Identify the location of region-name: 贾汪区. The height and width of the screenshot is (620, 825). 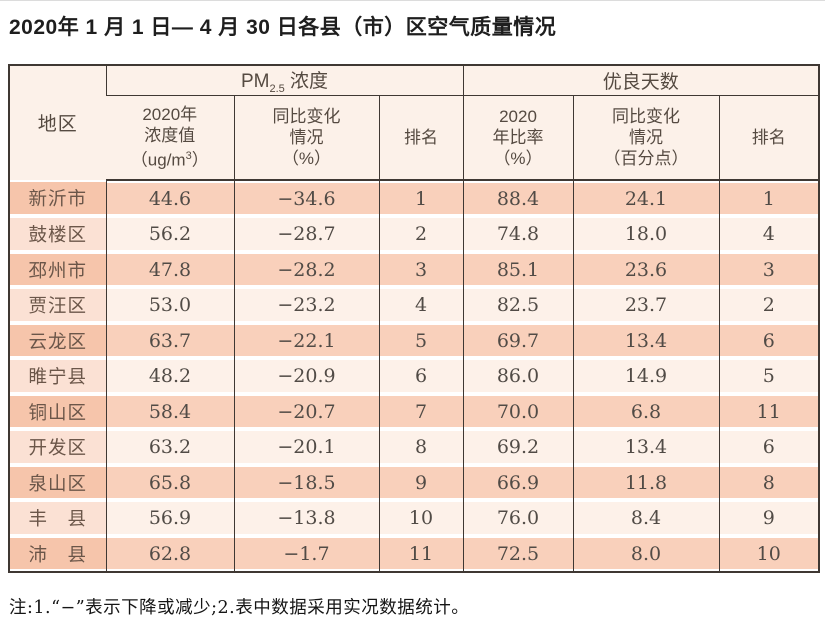
(57, 306).